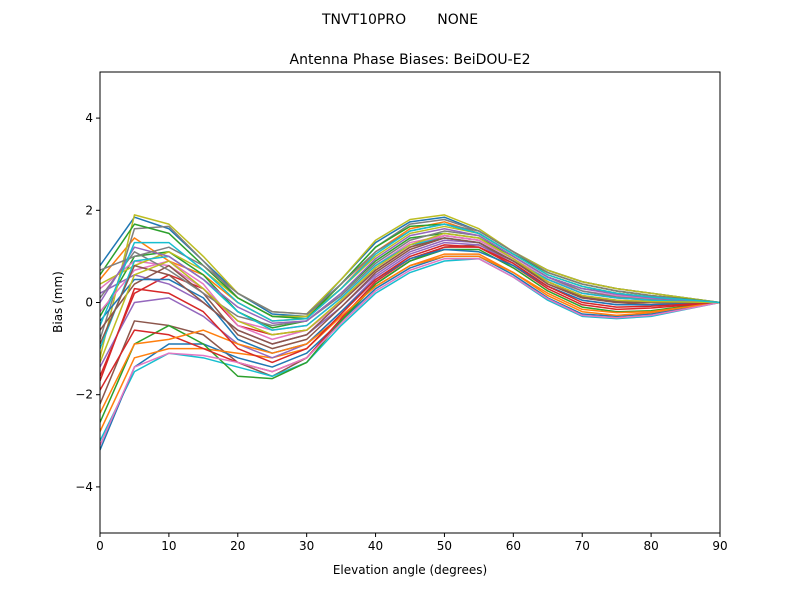 This screenshot has width=800, height=604. I want to click on chart-suptitle: TNVT10PRO NONE, so click(399, 20).